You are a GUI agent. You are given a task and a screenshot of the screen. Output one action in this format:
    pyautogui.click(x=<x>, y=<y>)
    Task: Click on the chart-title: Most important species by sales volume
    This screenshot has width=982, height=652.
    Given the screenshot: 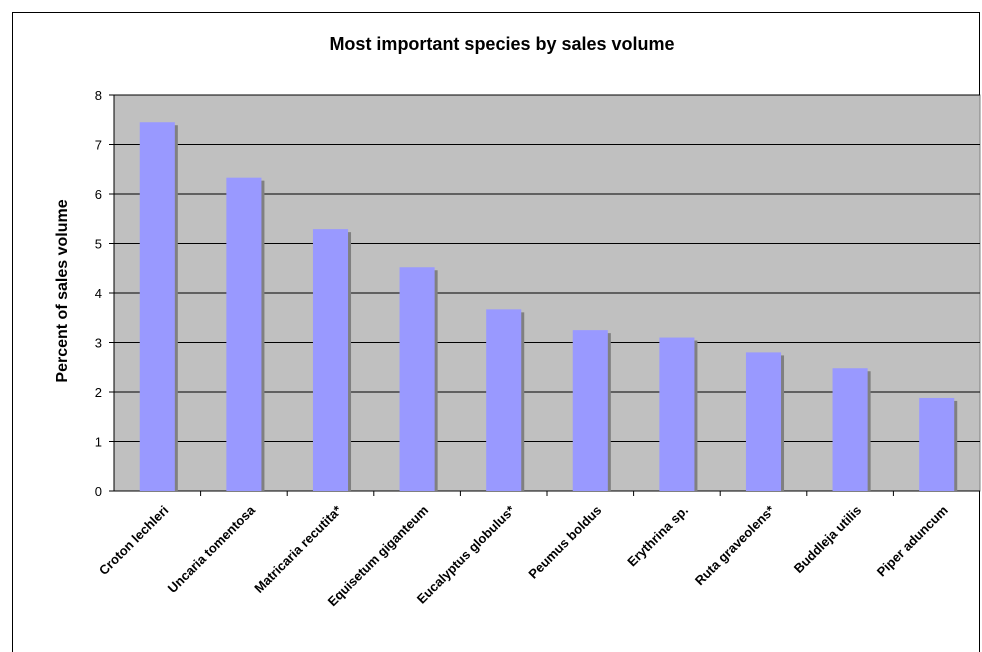 What is the action you would take?
    pyautogui.click(x=501, y=44)
    